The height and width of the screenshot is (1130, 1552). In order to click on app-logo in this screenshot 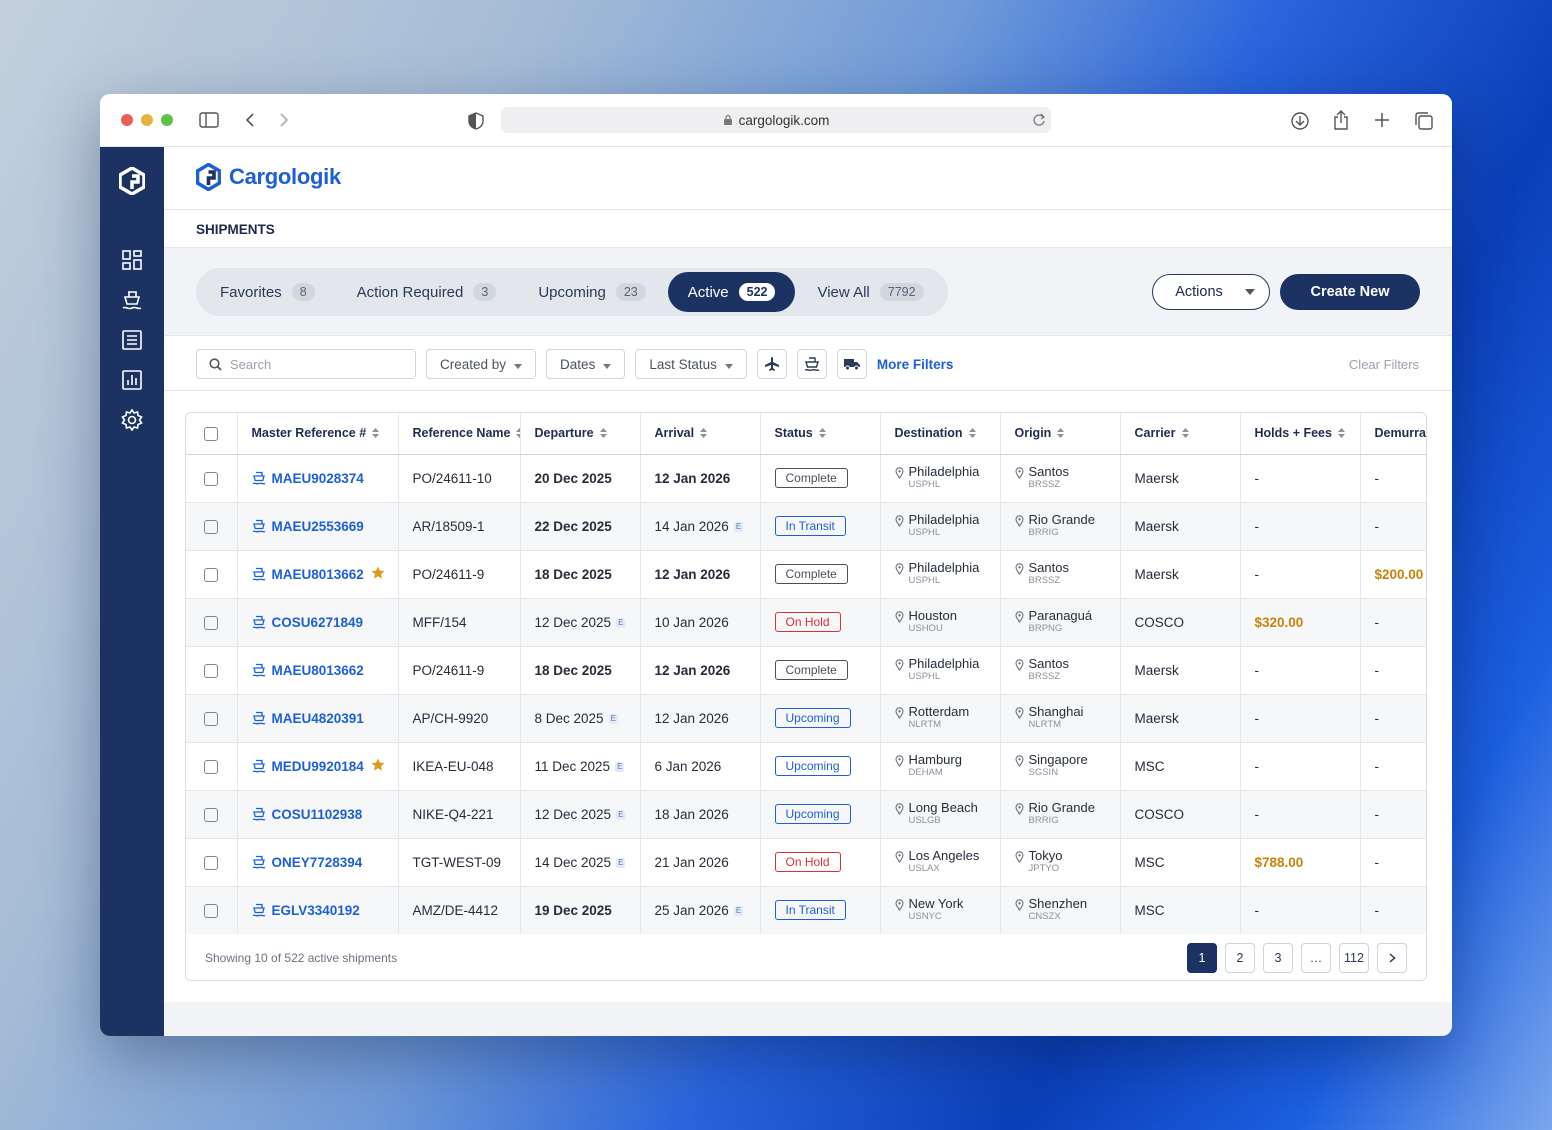, I will do `click(132, 181)`.